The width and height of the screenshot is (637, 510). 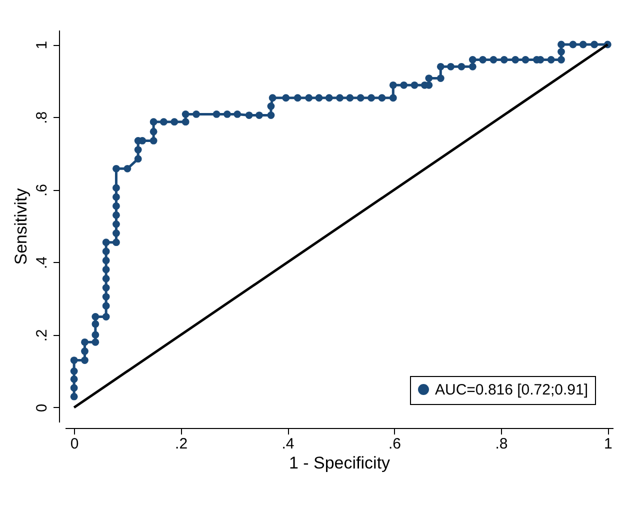 What do you see at coordinates (42, 45) in the screenshot?
I see `y-tick-label: 1` at bounding box center [42, 45].